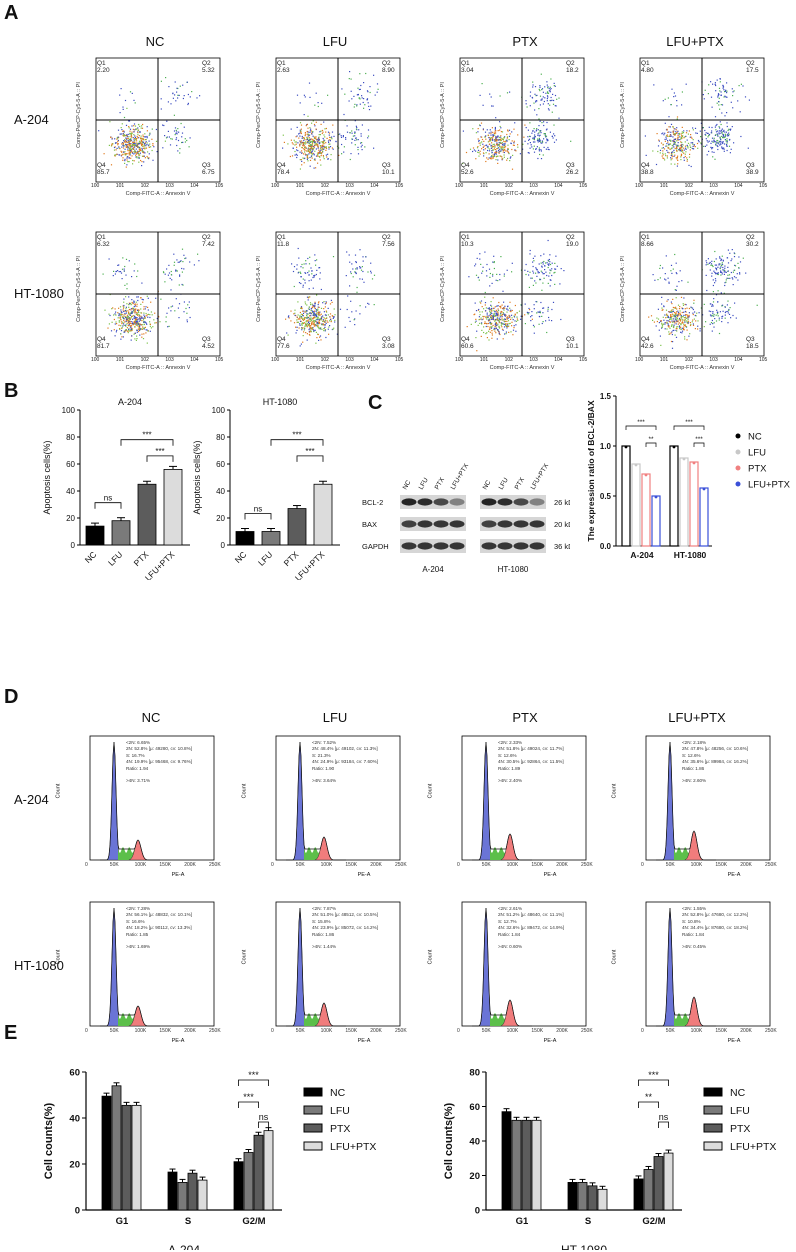 The height and width of the screenshot is (1252, 796). I want to click on quadrant-q1-label: Q1 10.3, so click(467, 241).